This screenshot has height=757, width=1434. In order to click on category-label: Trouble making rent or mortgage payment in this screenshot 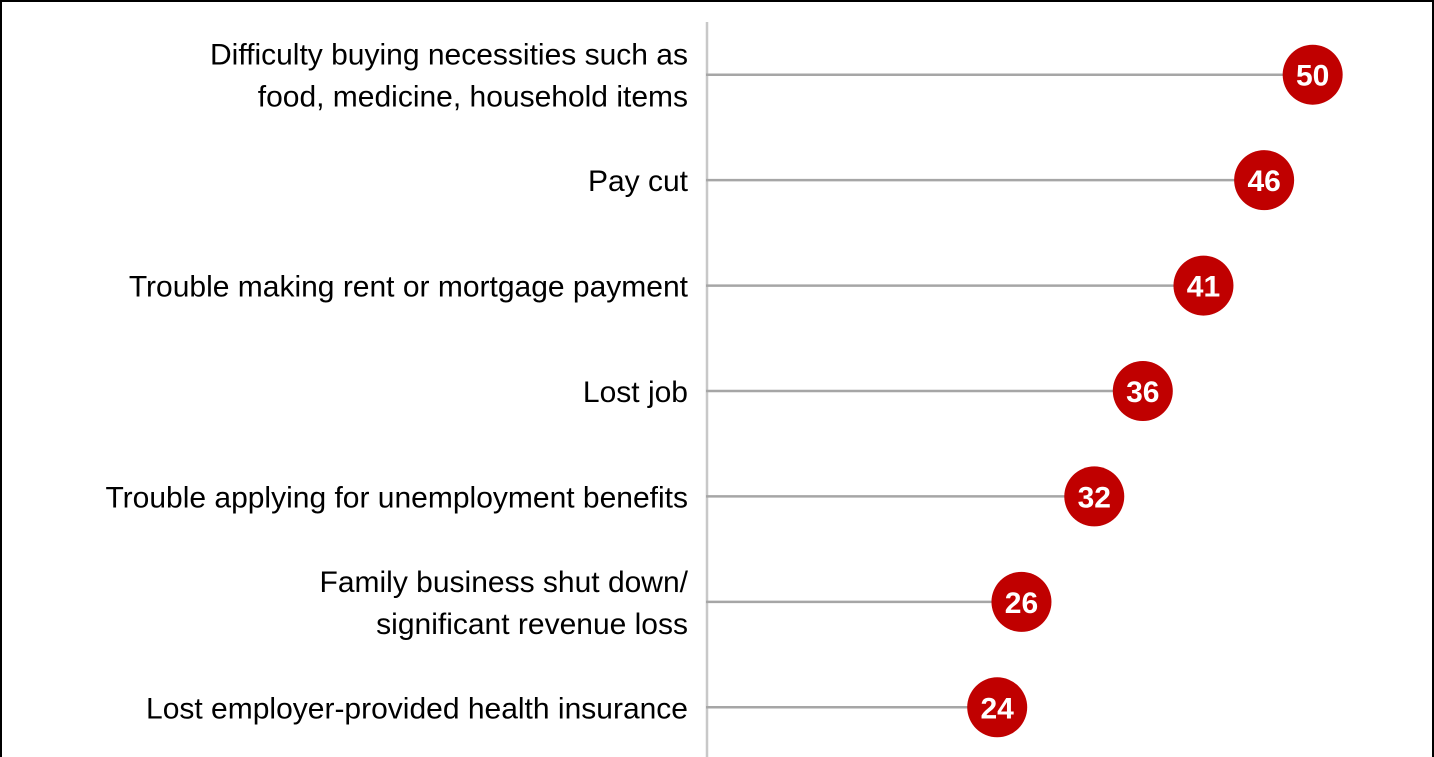, I will do `click(409, 287)`.